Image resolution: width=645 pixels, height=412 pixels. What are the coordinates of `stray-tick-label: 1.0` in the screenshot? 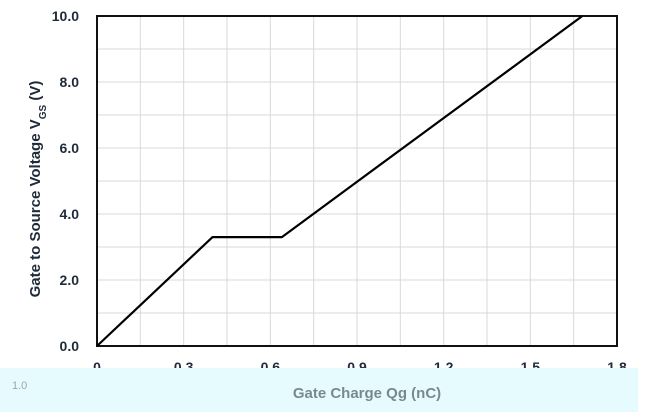 It's located at (20, 386).